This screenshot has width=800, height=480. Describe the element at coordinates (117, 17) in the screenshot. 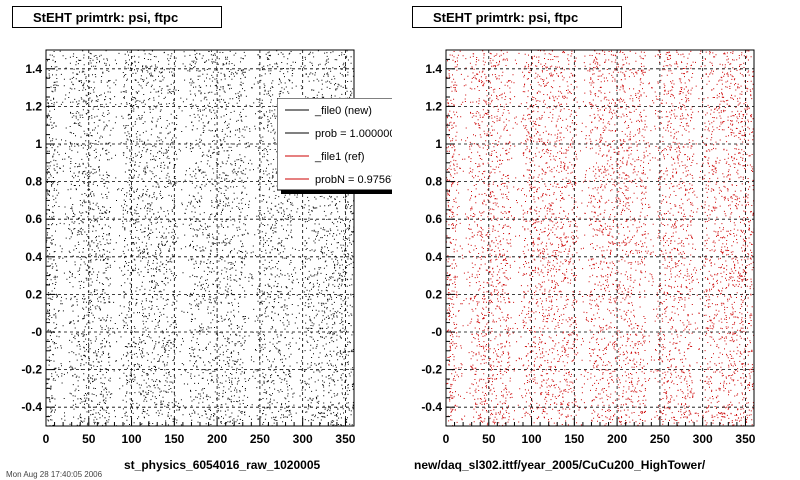

I see `left-chart-title: StEHT primtrk: psi, ftpc` at that location.